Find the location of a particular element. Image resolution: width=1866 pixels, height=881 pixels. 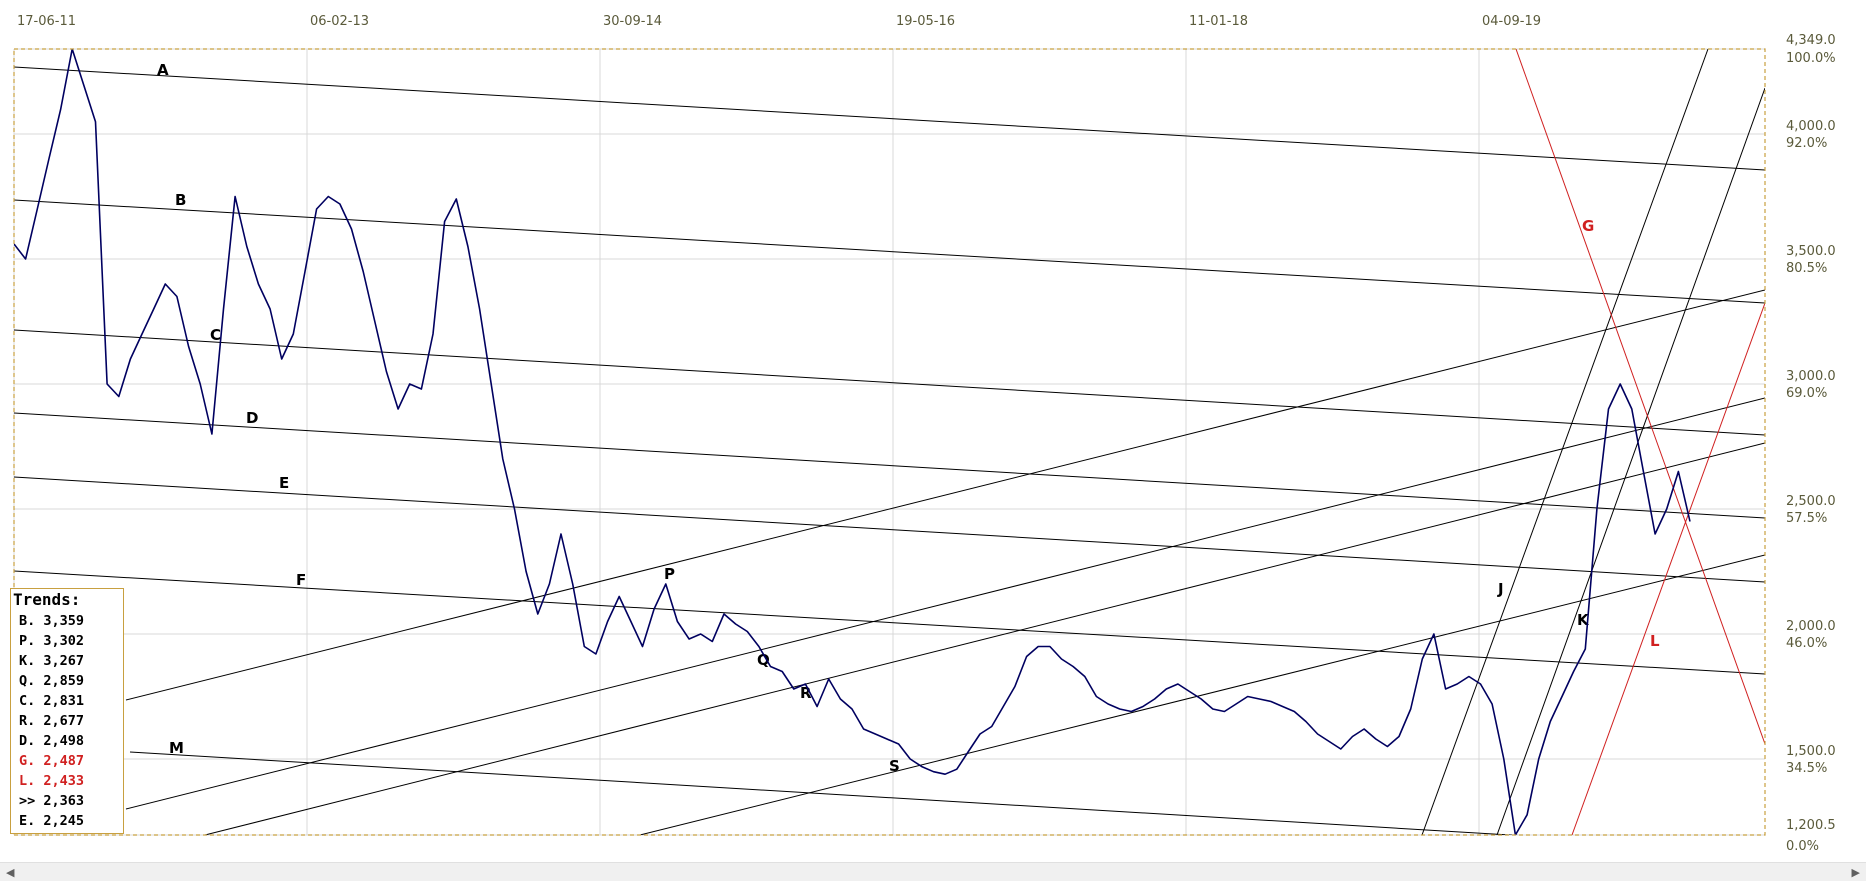

trend-label-r: R is located at coordinates (806, 693).